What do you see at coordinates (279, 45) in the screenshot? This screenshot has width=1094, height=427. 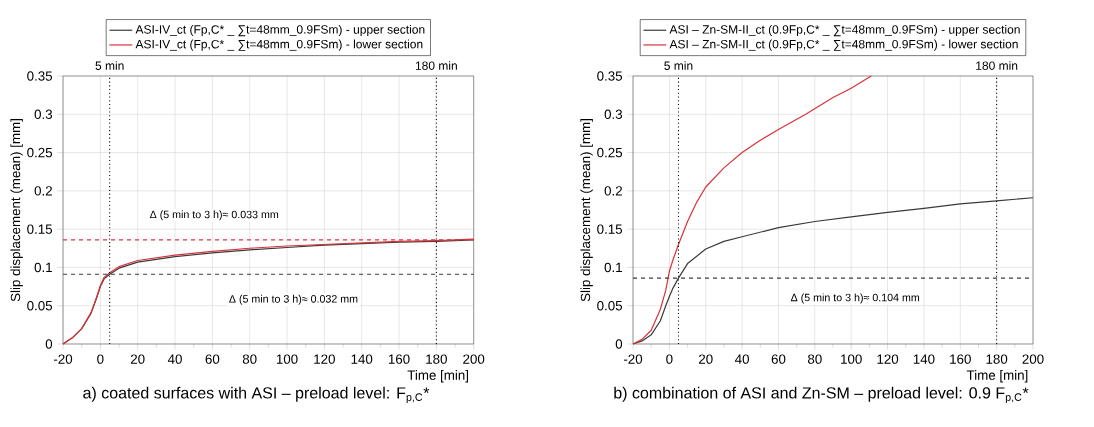 I see `legend-label: ASI-IV_ct (Fp,C* _ ∑t=48mm_0.9FSm) - lower section` at bounding box center [279, 45].